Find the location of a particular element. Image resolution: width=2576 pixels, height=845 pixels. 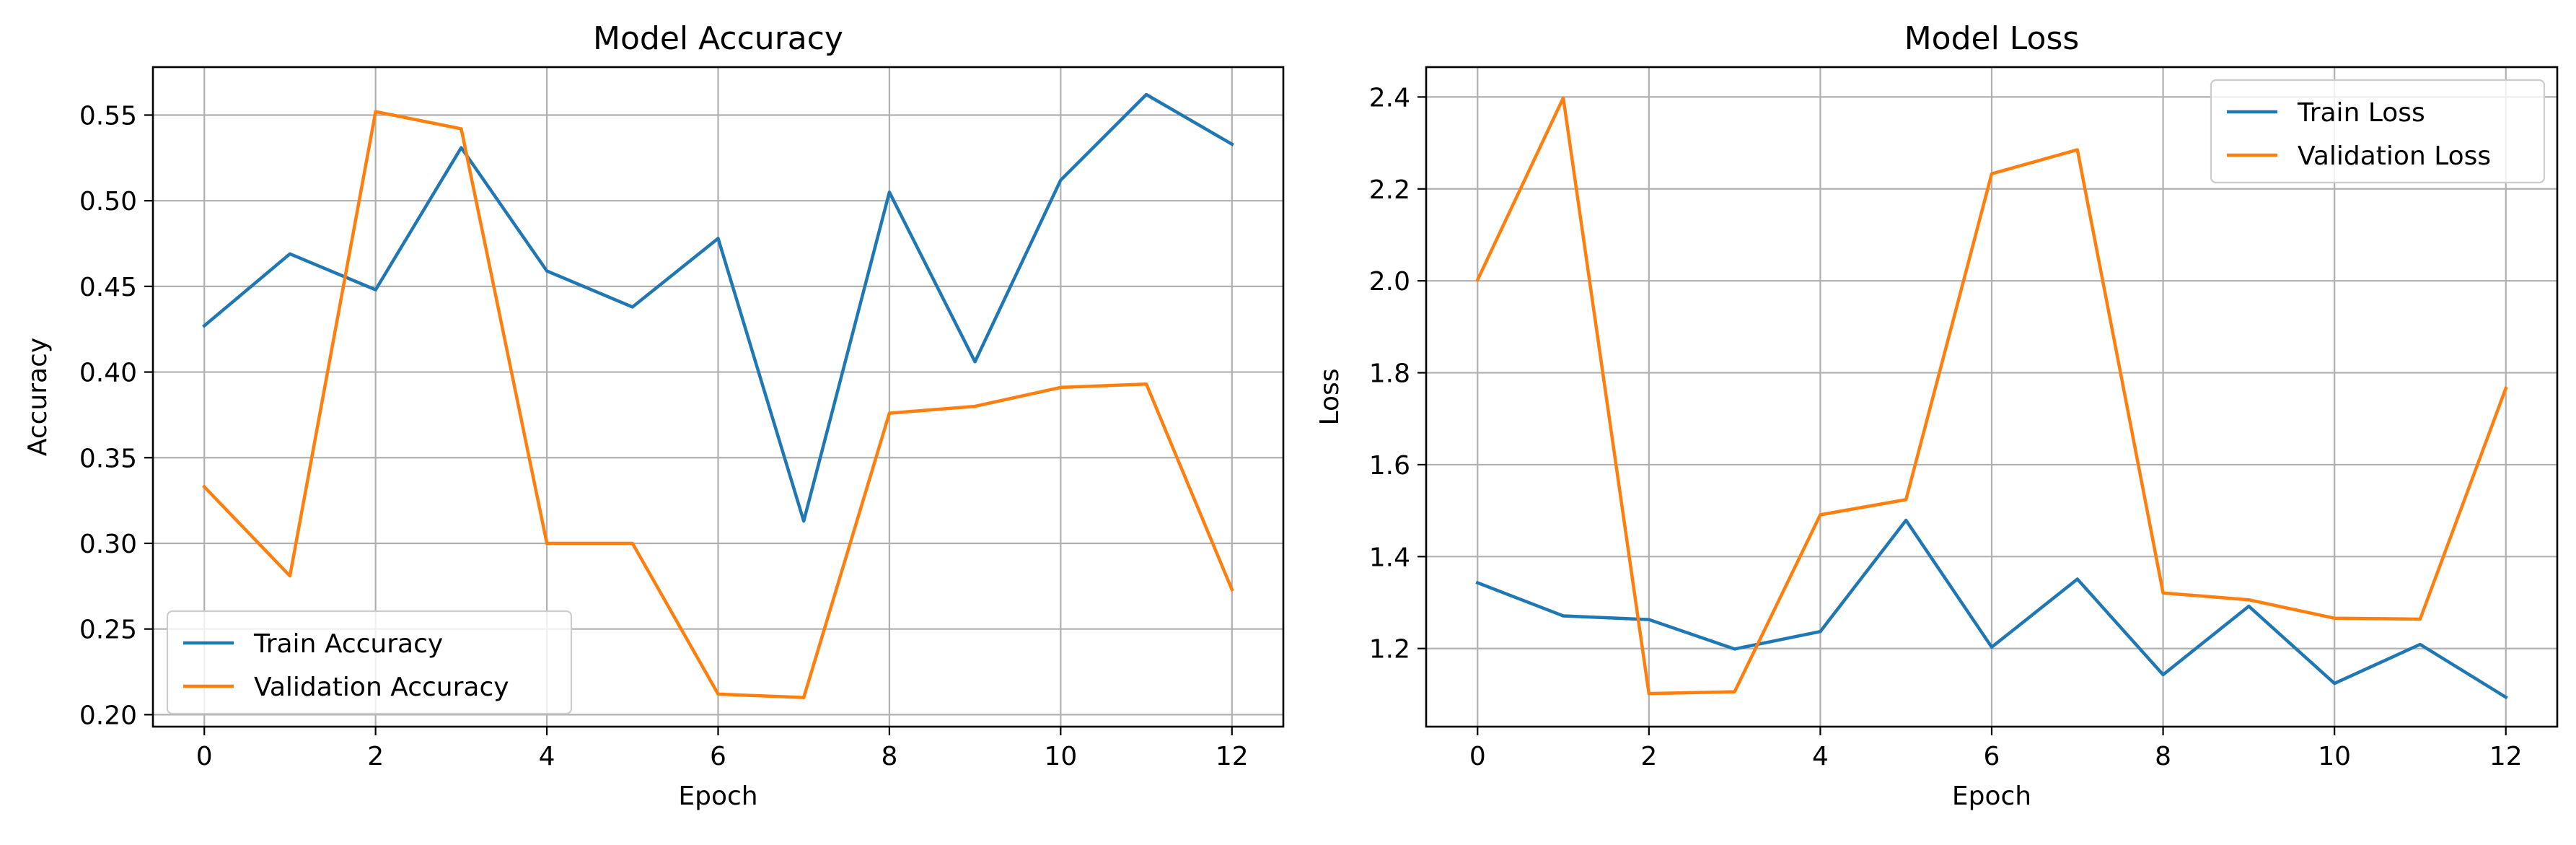

y-axis-label: Accuracy is located at coordinates (38, 397).